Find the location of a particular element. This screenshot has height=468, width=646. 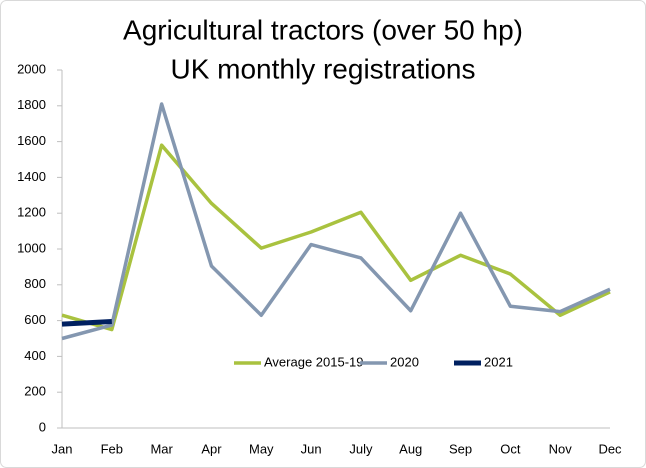

x-tick-label: Apr is located at coordinates (211, 448).